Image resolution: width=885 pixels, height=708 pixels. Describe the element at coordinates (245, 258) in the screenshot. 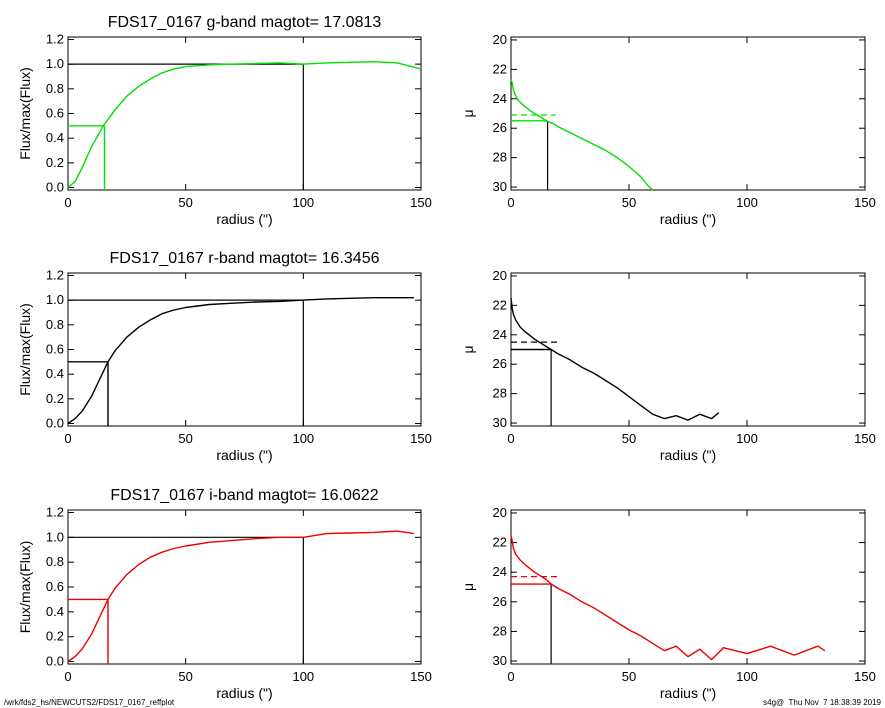

I see `panel-3-title: FDS17_0167 r-band magtot= 16.3456` at that location.